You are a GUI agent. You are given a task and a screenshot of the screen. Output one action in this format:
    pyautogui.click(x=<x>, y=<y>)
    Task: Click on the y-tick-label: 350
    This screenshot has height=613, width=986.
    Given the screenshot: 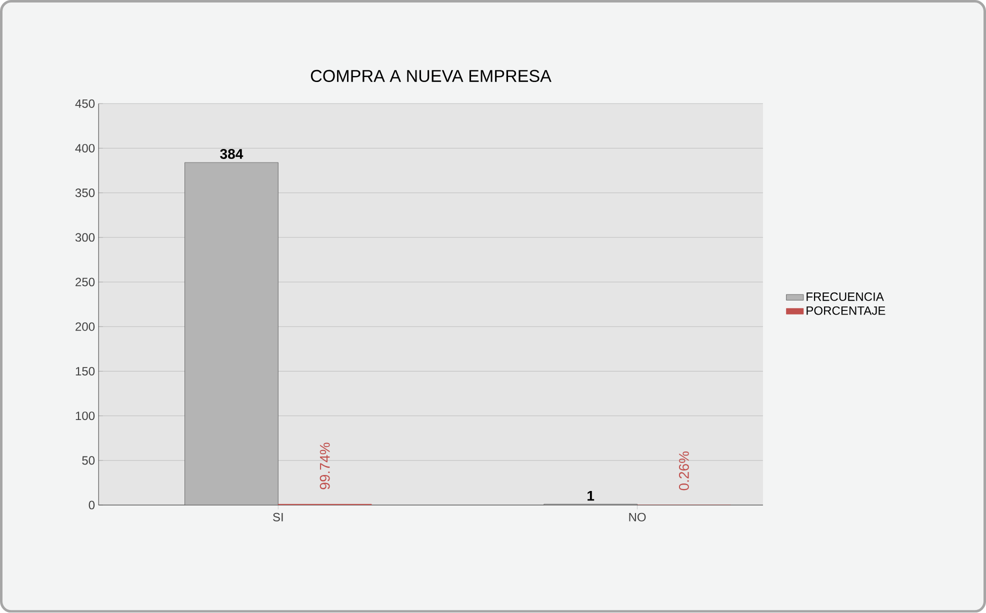 What is the action you would take?
    pyautogui.click(x=85, y=193)
    